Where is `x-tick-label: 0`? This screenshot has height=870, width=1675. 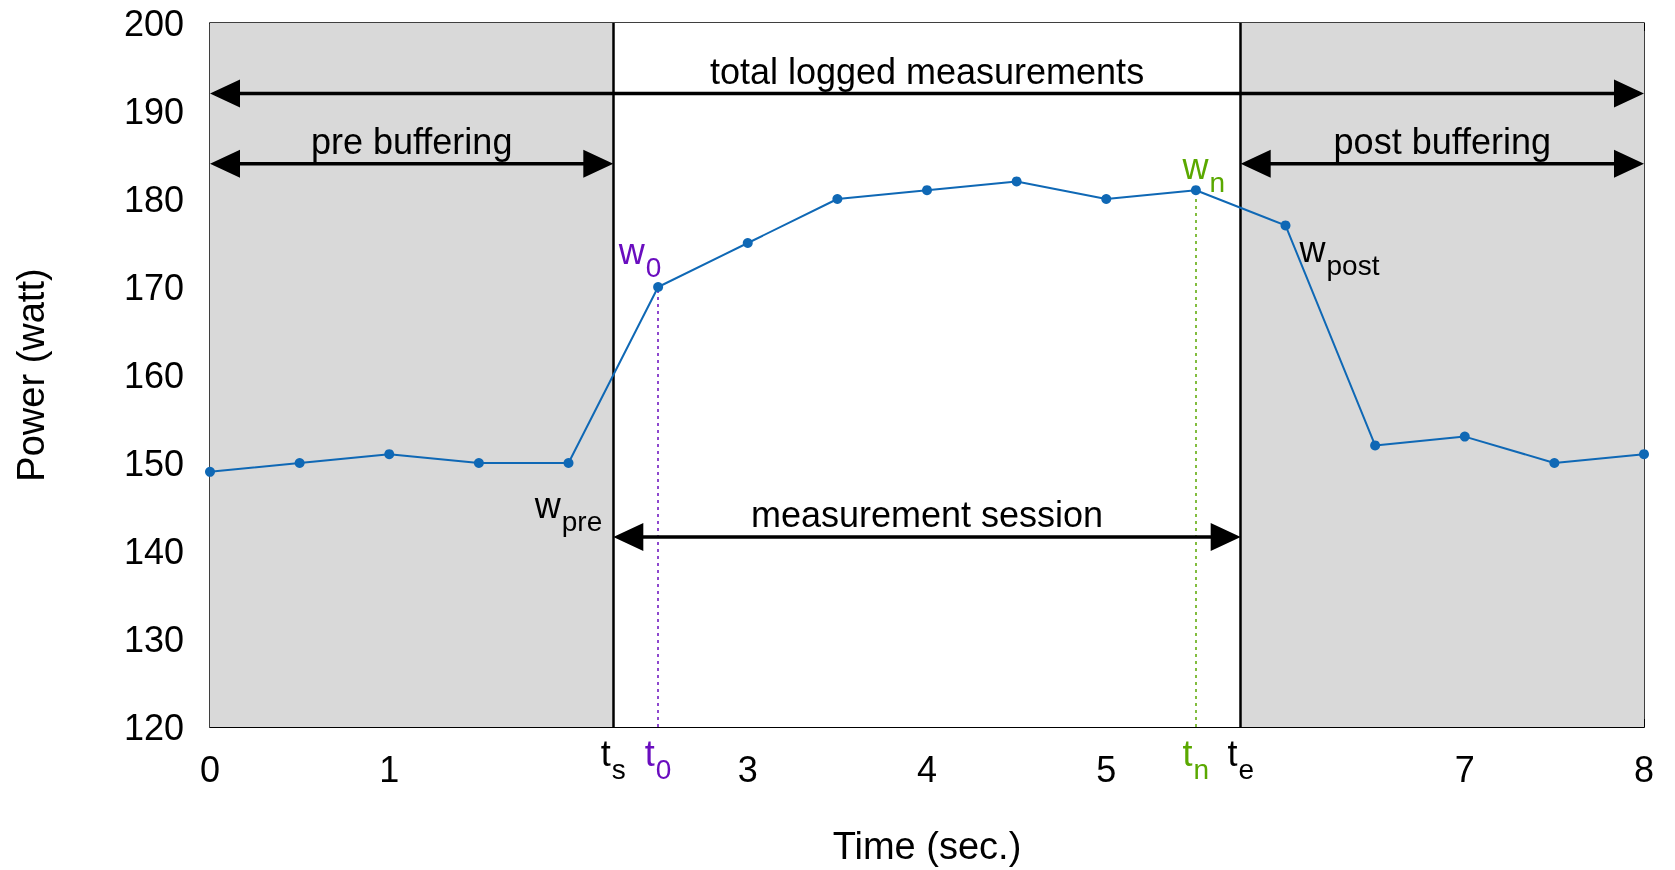
x-tick-label: 0 is located at coordinates (210, 769).